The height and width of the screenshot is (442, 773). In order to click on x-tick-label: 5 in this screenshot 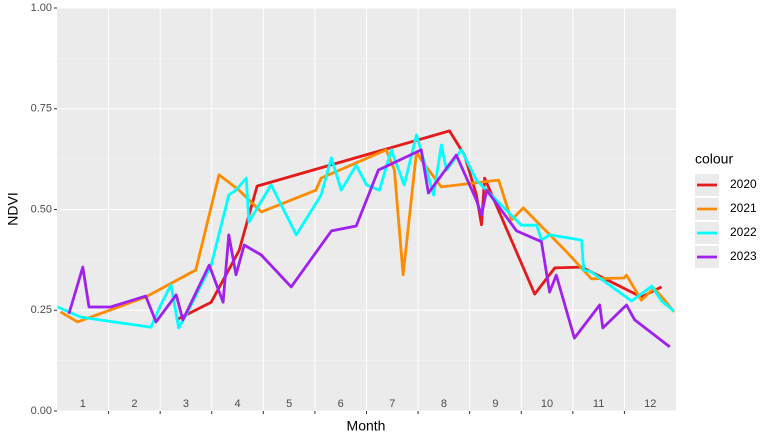, I will do `click(289, 404)`.